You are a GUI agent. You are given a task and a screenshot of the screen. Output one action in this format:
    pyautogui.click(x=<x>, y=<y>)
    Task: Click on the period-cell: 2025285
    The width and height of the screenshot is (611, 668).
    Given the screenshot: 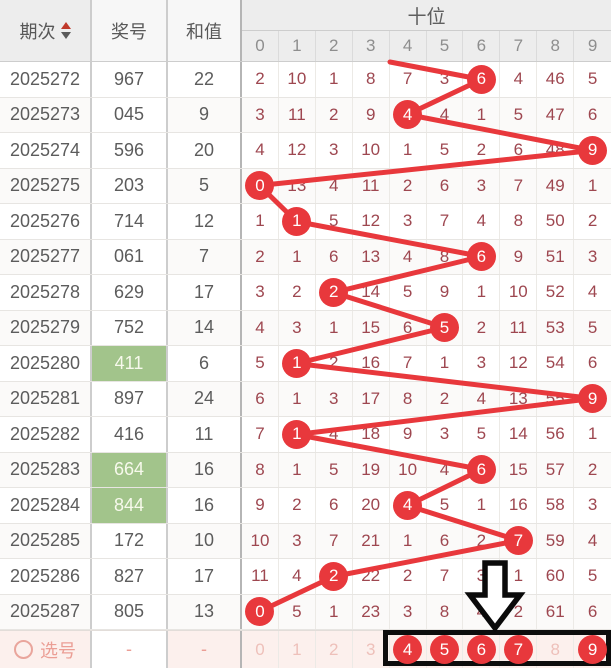 What is the action you would take?
    pyautogui.click(x=45, y=540)
    